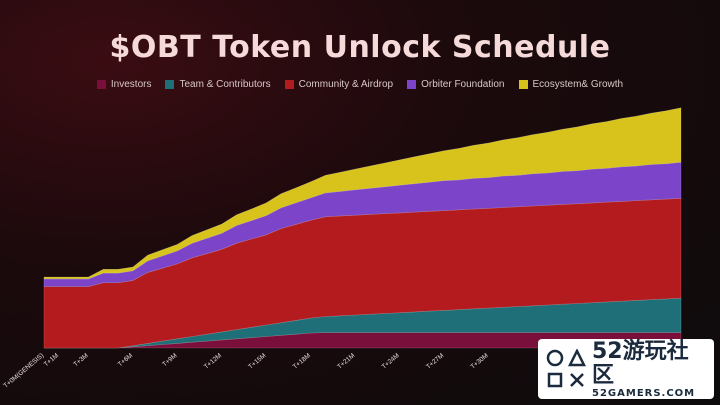  Describe the element at coordinates (360, 47) in the screenshot. I see `chart-title: $OBT Token Unlock Schedule` at that location.